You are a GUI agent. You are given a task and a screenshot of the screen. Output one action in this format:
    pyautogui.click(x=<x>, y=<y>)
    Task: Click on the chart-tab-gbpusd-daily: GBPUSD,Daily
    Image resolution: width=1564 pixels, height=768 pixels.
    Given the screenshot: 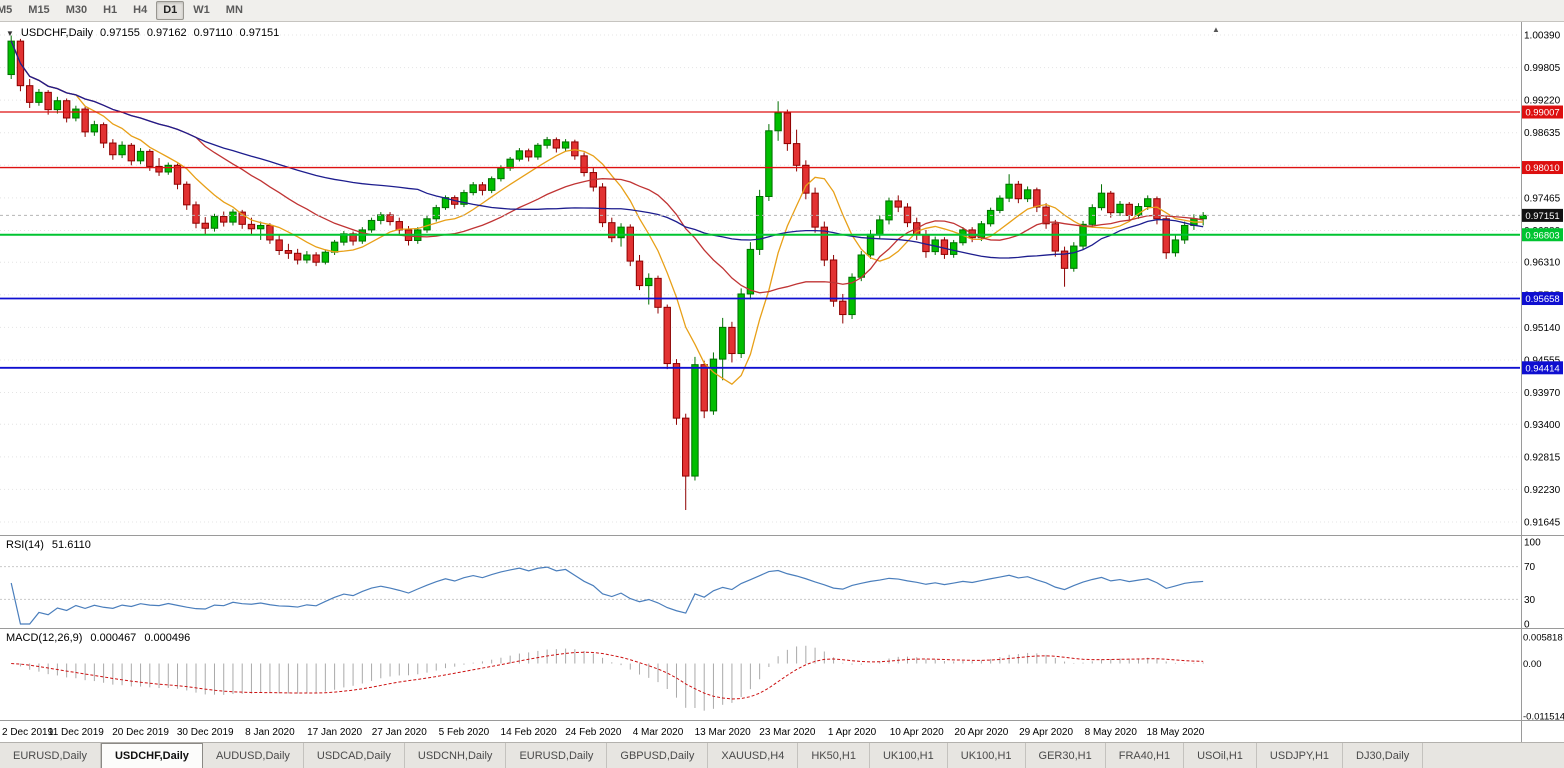 What is the action you would take?
    pyautogui.click(x=658, y=755)
    